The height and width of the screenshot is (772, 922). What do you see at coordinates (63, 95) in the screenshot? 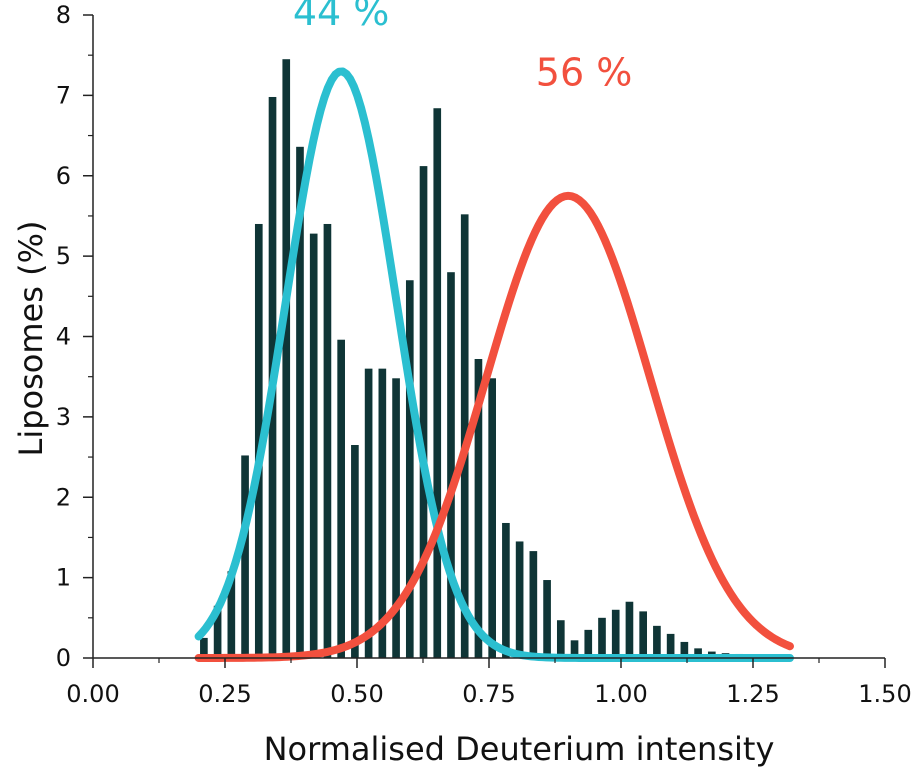
I see `y-tick-label: 7` at bounding box center [63, 95].